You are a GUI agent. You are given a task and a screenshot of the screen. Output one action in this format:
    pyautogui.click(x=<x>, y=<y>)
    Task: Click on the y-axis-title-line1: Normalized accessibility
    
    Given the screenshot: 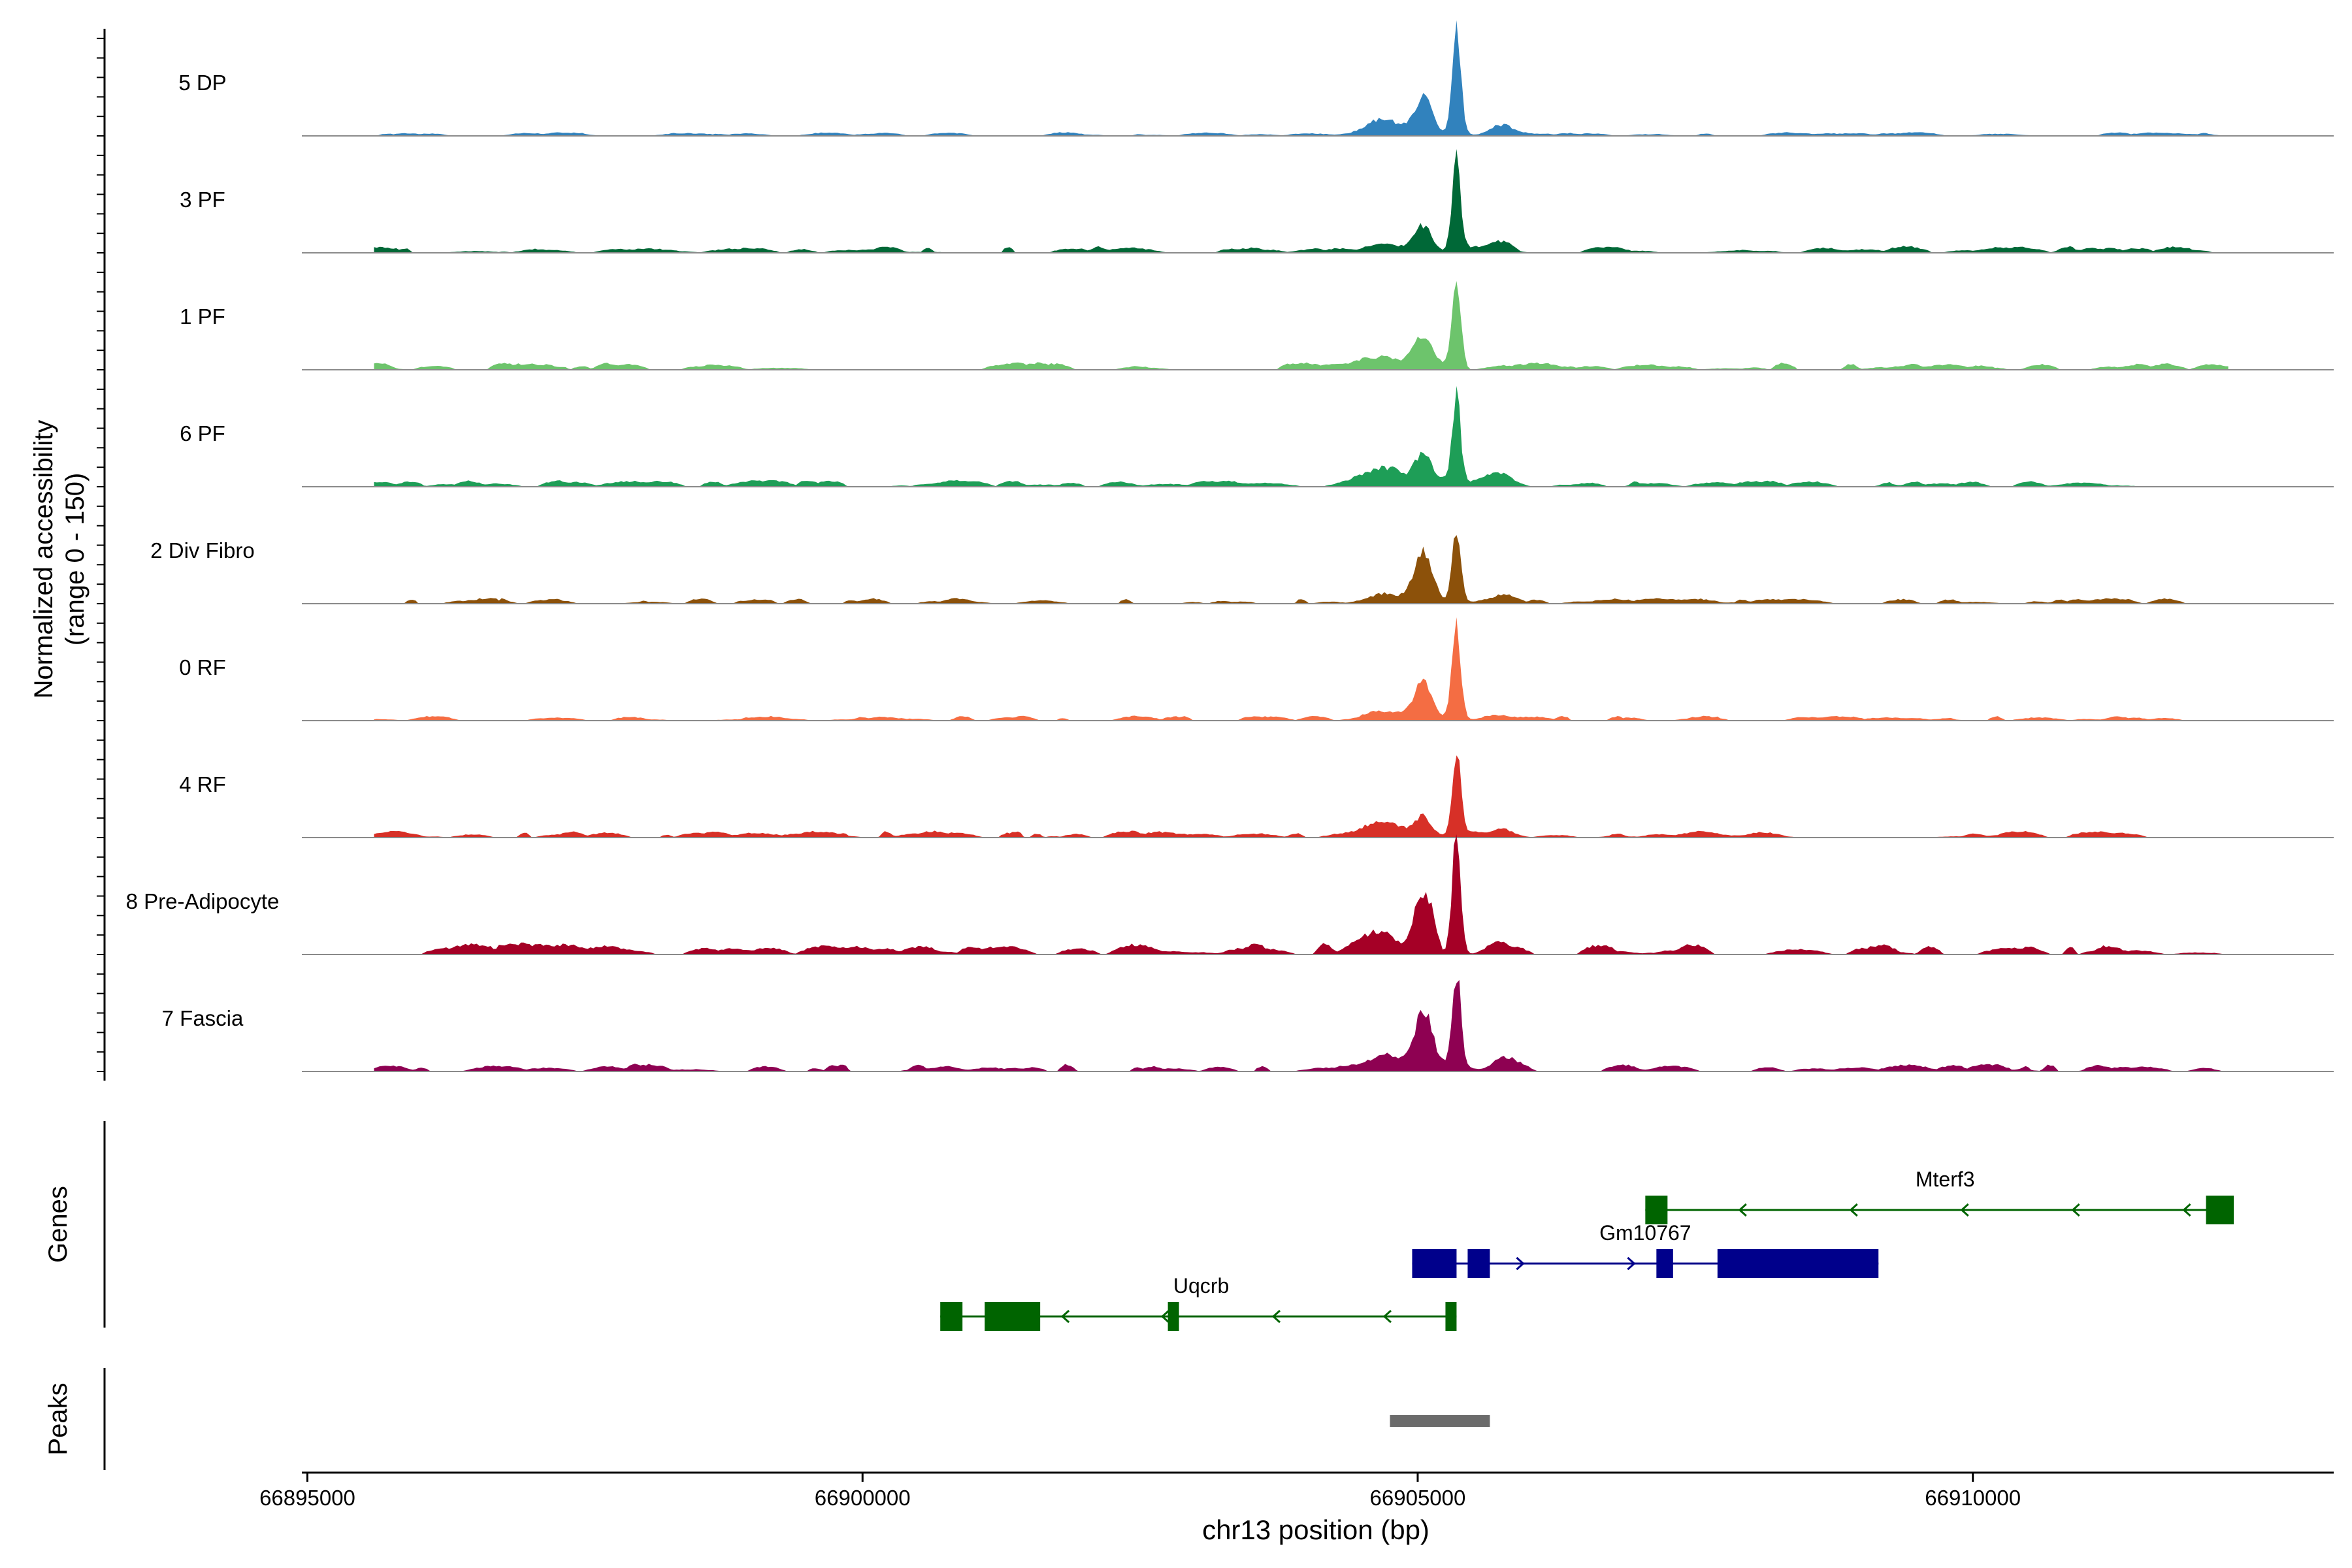 What is the action you would take?
    pyautogui.click(x=43, y=559)
    